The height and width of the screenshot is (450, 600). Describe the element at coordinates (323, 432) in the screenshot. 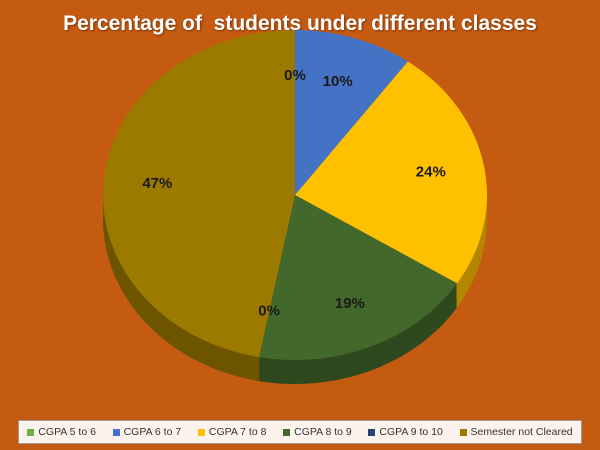

I see `legend-label: CGPA 8 to 9` at that location.